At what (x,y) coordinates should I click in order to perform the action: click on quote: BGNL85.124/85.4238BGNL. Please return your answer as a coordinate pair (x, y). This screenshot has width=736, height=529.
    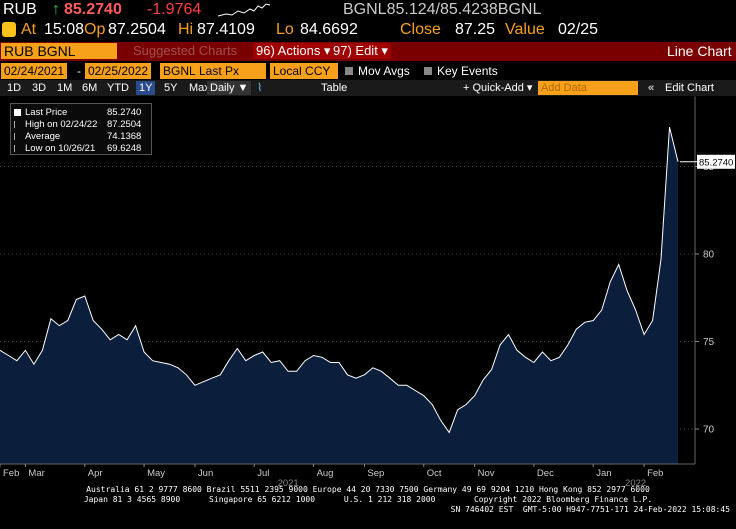
    Looking at the image, I should click on (442, 9).